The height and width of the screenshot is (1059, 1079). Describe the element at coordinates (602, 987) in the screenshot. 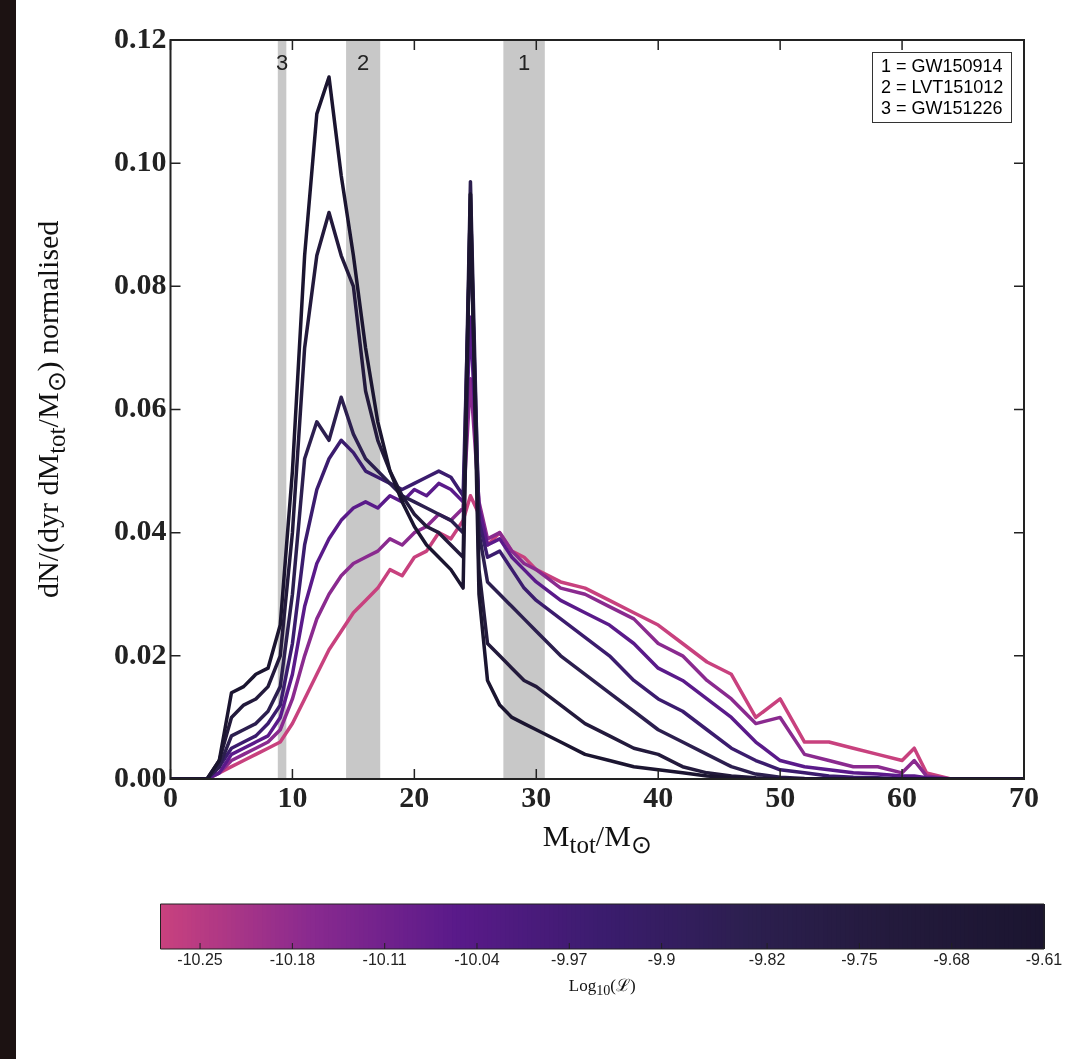

I see `color-bar-title: Log$_{10}$(ℒ)` at that location.